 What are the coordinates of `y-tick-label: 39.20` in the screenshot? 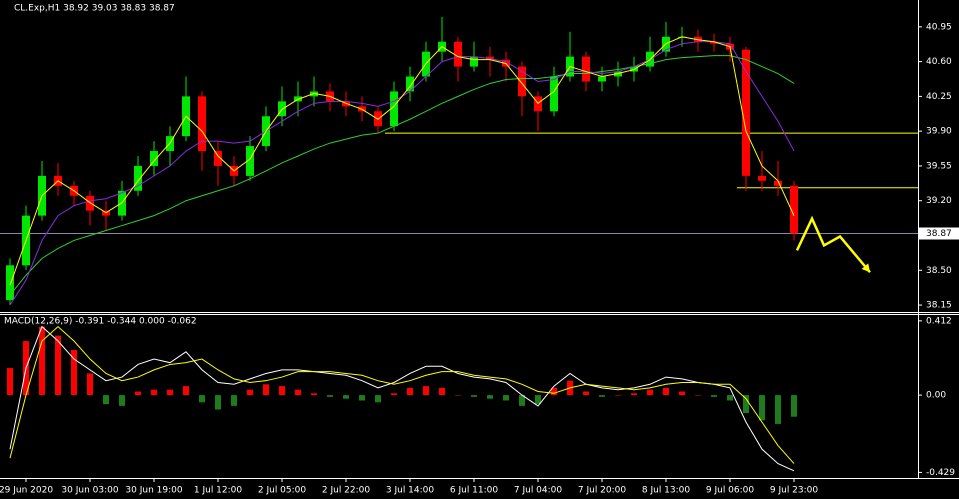 It's located at (939, 201).